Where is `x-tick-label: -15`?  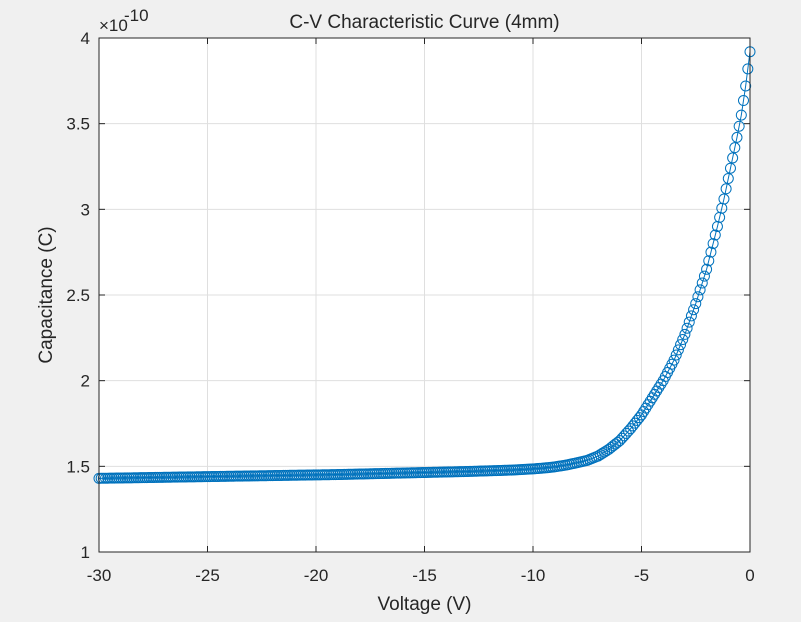
x-tick-label: -15 is located at coordinates (424, 575).